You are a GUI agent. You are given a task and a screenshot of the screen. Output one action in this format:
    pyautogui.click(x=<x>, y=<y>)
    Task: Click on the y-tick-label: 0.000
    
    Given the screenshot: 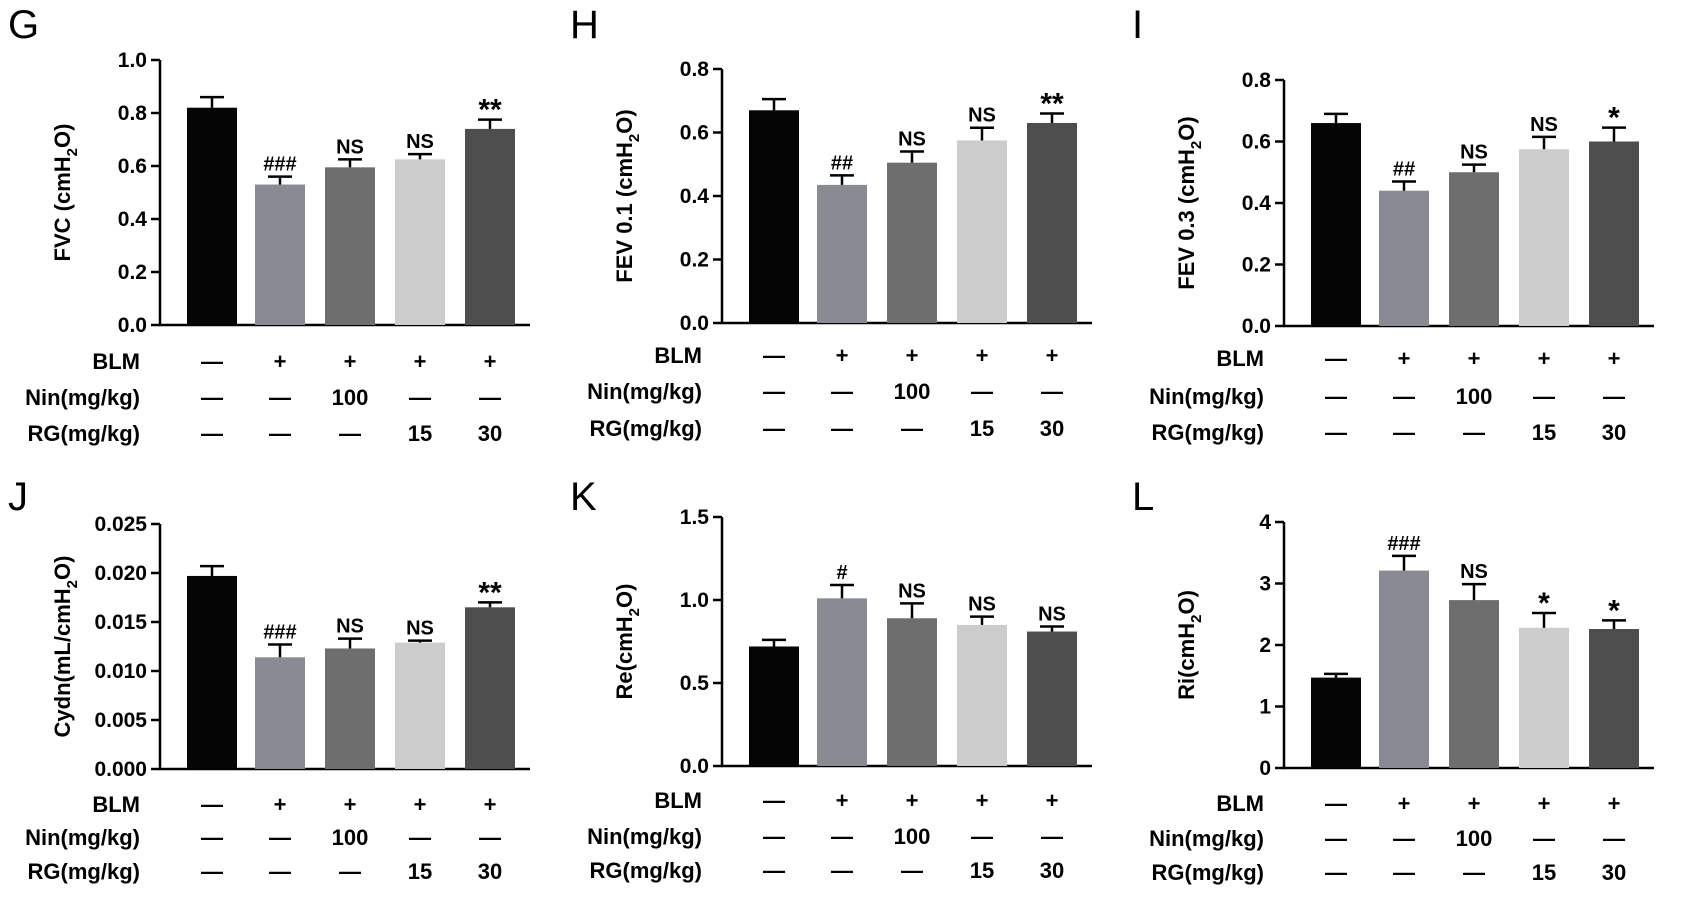 What is the action you would take?
    pyautogui.click(x=120, y=769)
    